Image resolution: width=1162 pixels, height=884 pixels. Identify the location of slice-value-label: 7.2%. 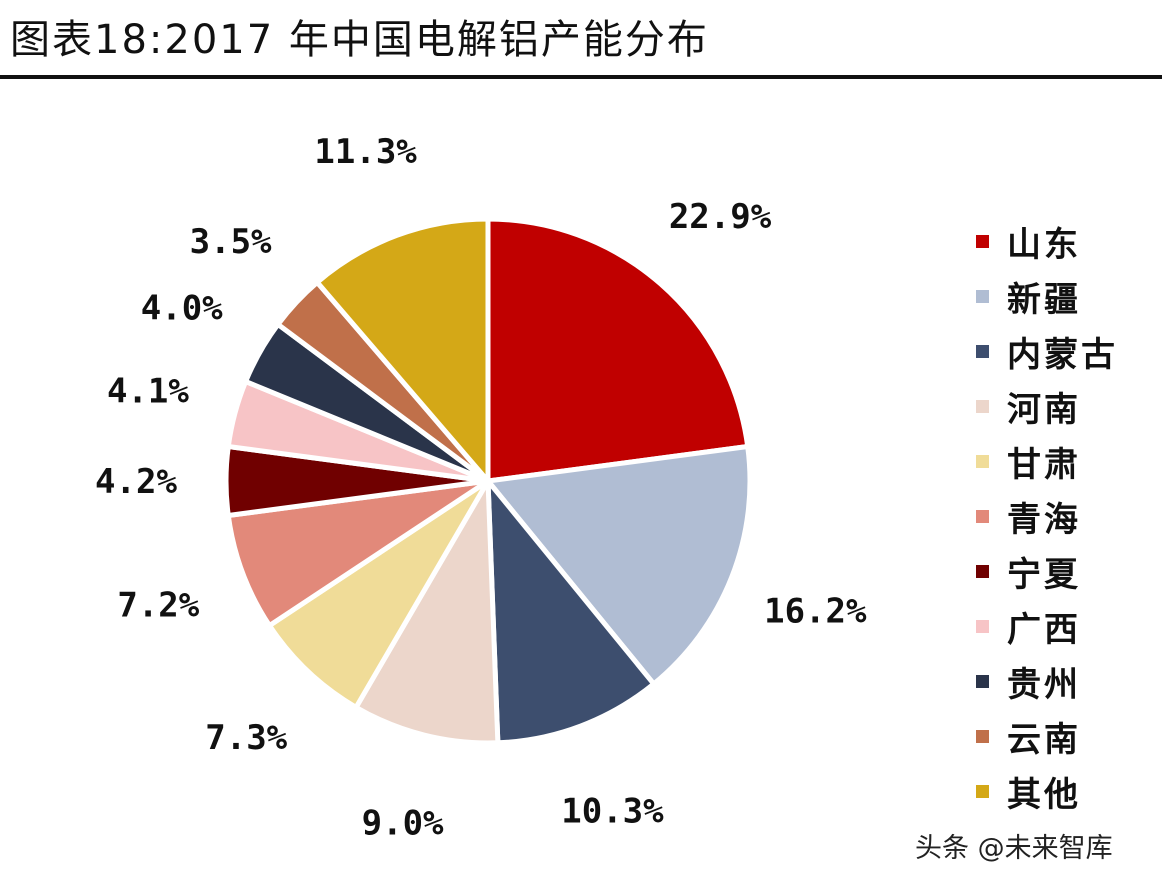
(158, 605).